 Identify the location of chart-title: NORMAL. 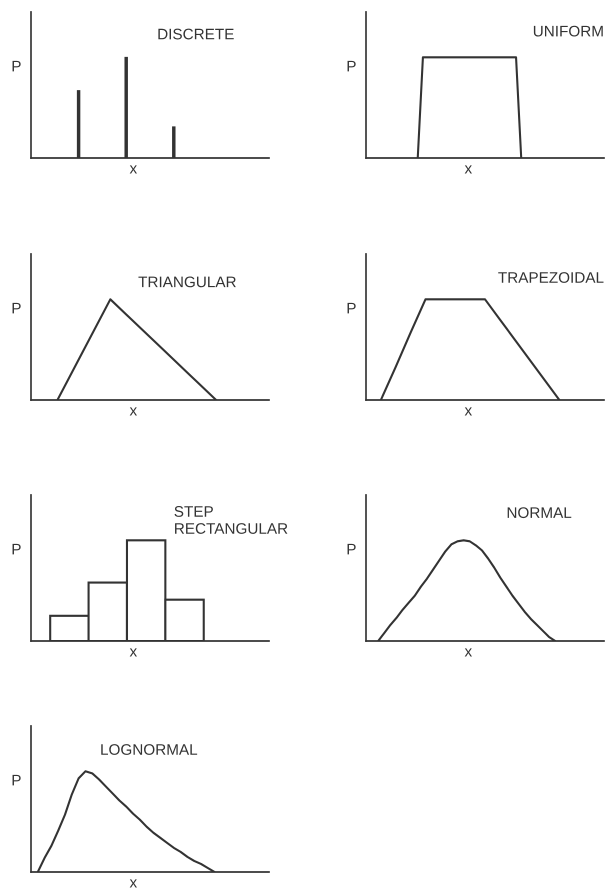
(540, 512).